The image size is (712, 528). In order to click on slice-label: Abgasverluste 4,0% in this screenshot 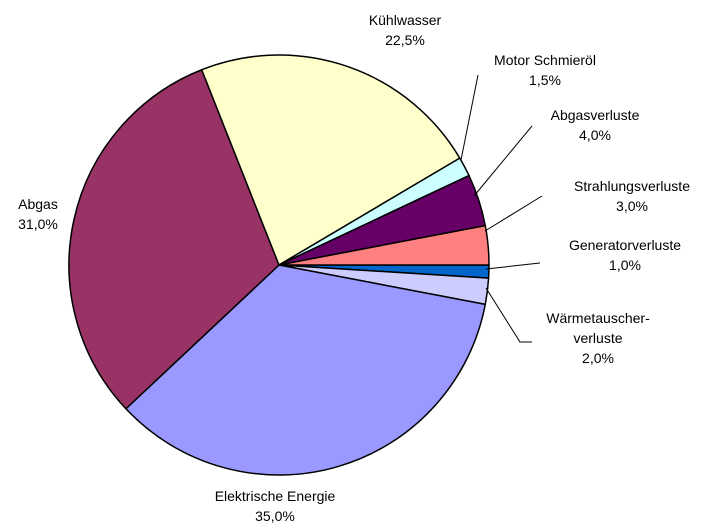, I will do `click(595, 125)`.